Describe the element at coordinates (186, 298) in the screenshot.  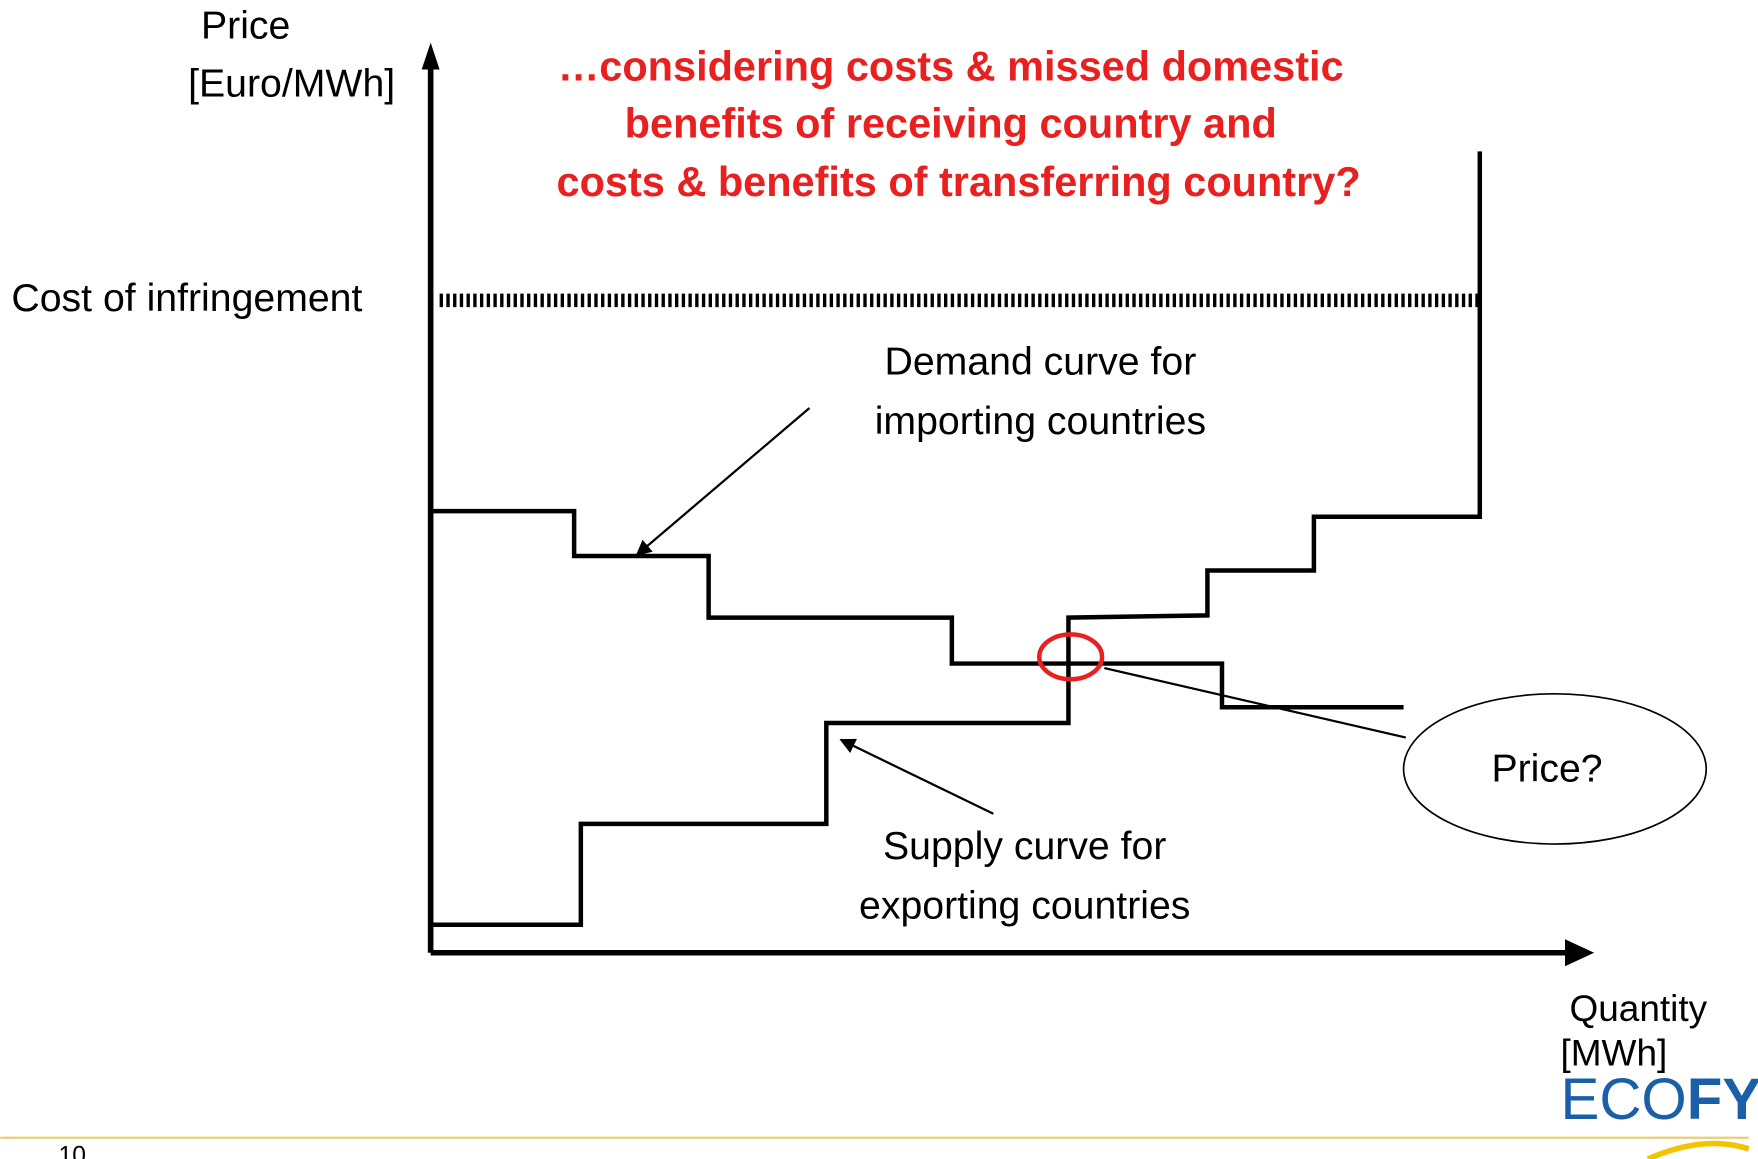
I see `cost-label: Cost of infringement` at that location.